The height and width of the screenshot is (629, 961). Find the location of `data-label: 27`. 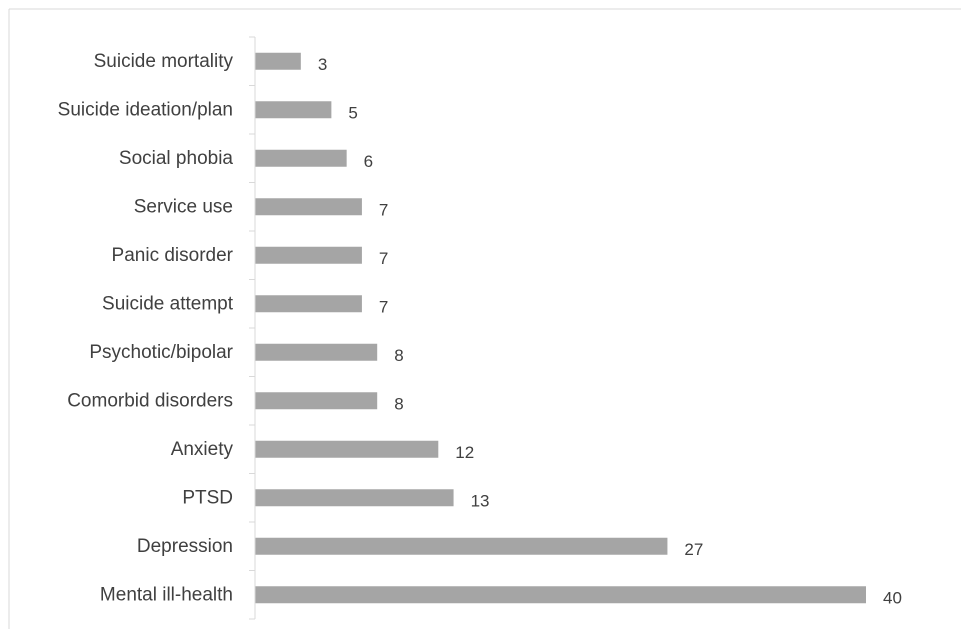

data-label: 27 is located at coordinates (693, 549).